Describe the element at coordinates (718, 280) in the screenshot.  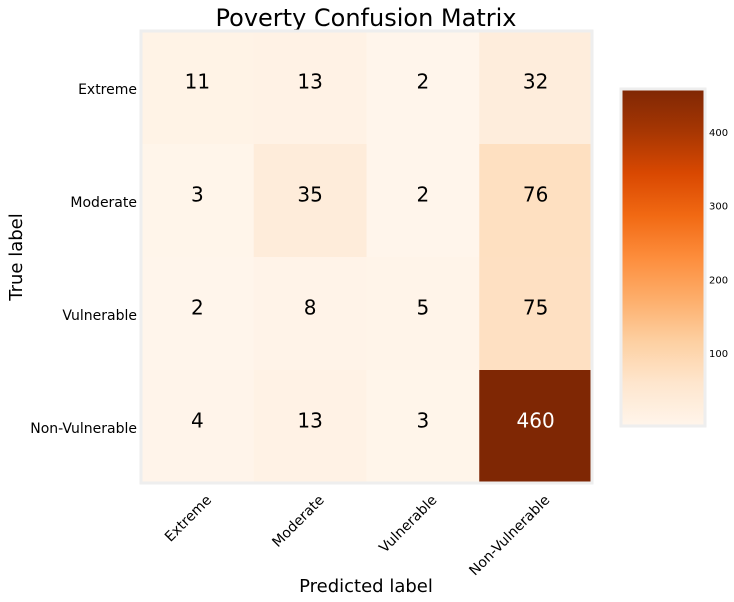
I see `colorbar-tick-label: 200` at that location.